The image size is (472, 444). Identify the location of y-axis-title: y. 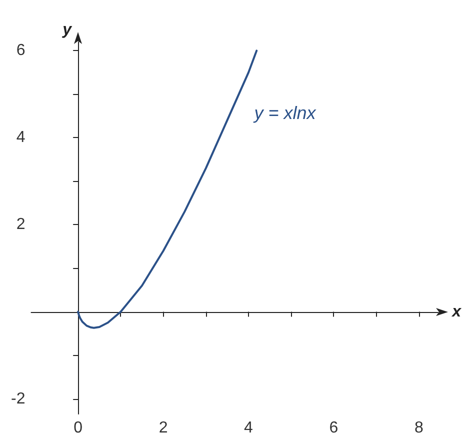
(67, 30).